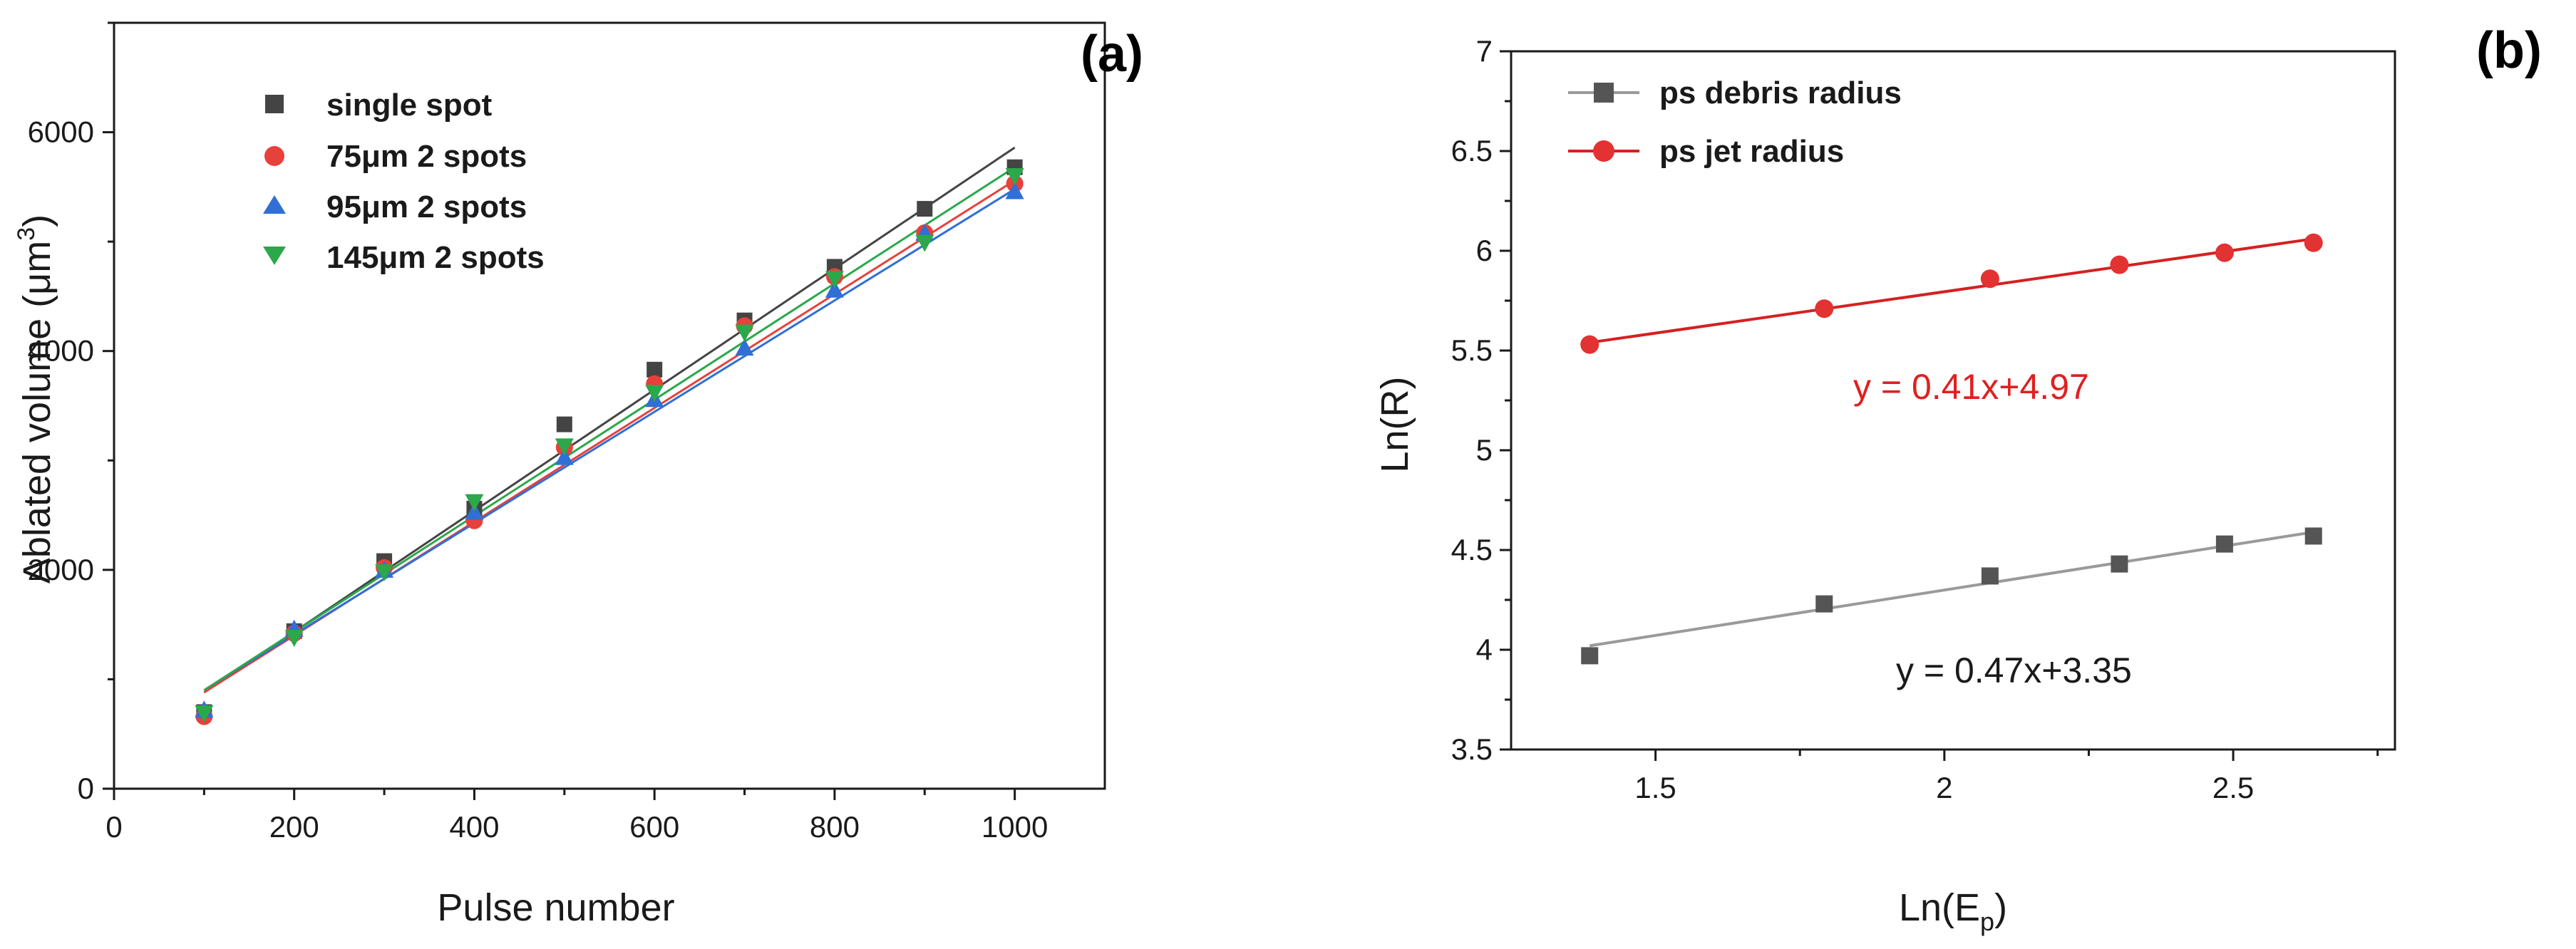 This screenshot has width=2576, height=949. What do you see at coordinates (37, 412) in the screenshot?
I see `chart-a-ylabel-main: Ablated volume (μm` at bounding box center [37, 412].